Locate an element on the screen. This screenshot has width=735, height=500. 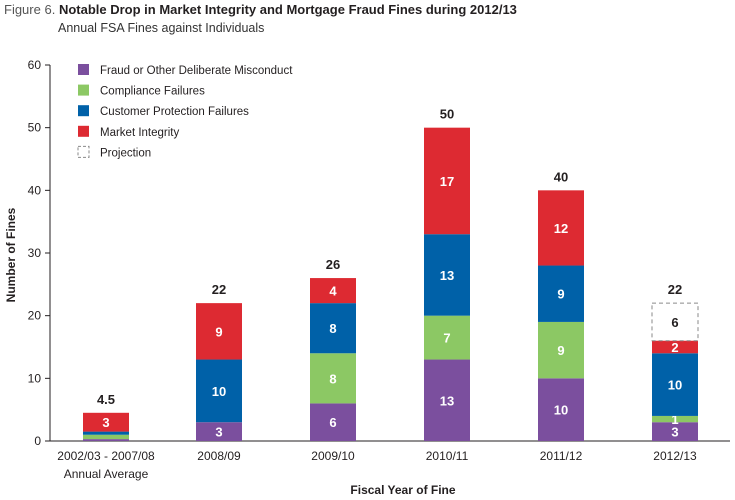
bar-segment-projection is located at coordinates (675, 322).